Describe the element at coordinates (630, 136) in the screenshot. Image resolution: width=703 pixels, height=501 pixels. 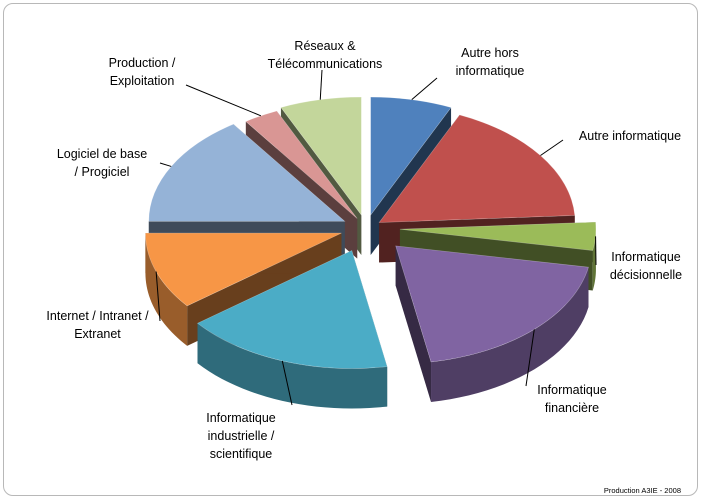
I see `label-autre-informatique: Autre informatique` at that location.